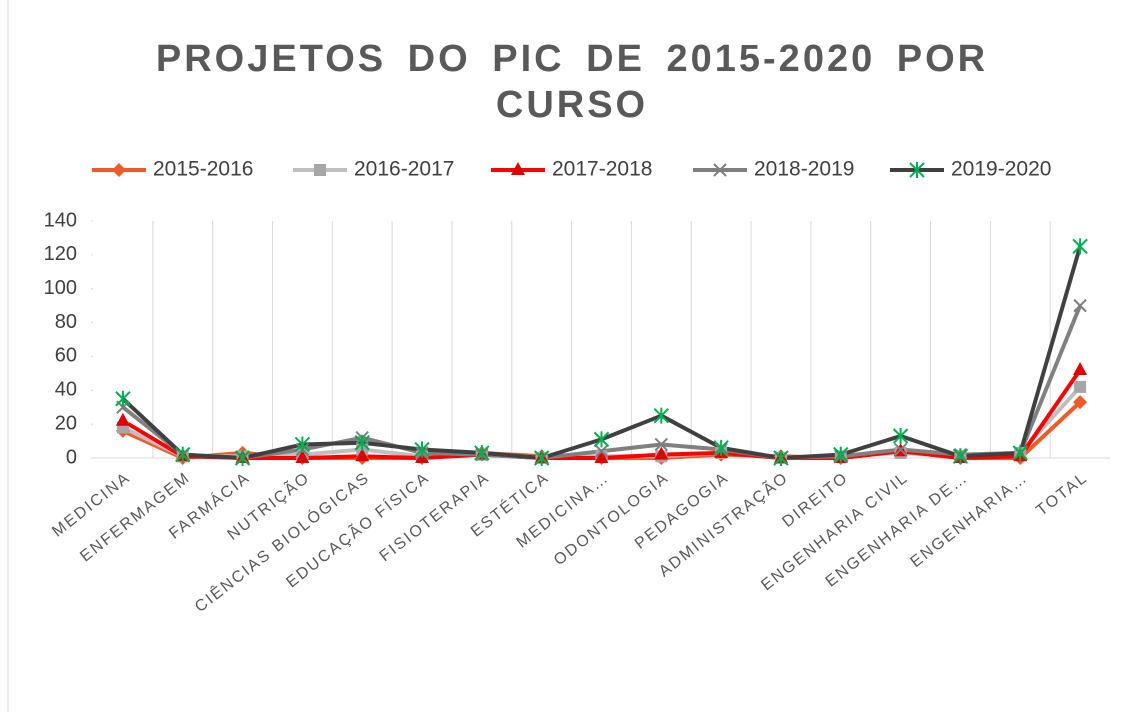 This screenshot has width=1131, height=712. Describe the element at coordinates (611, 519) in the screenshot. I see `x-tick-label: ODONTOLOGIA` at that location.